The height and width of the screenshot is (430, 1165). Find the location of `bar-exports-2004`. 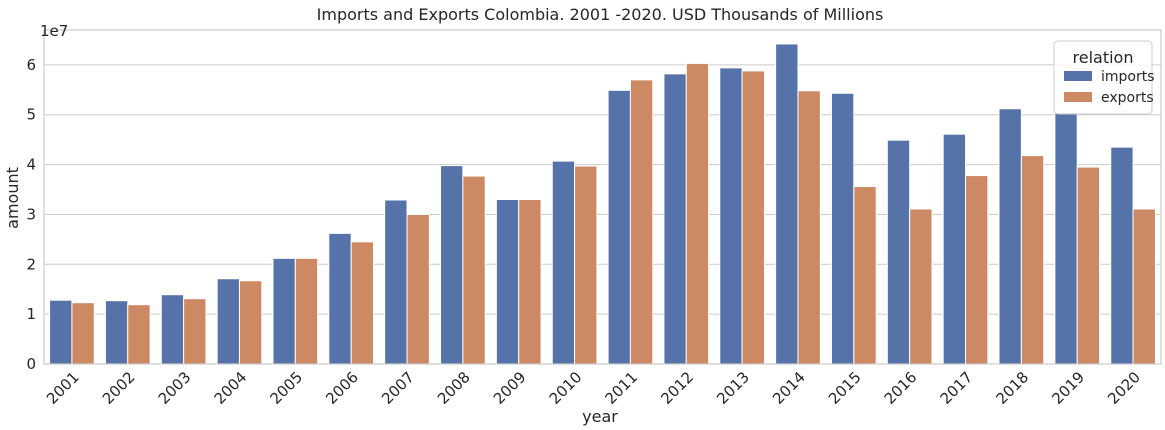

bar-exports-2004 is located at coordinates (250, 322).